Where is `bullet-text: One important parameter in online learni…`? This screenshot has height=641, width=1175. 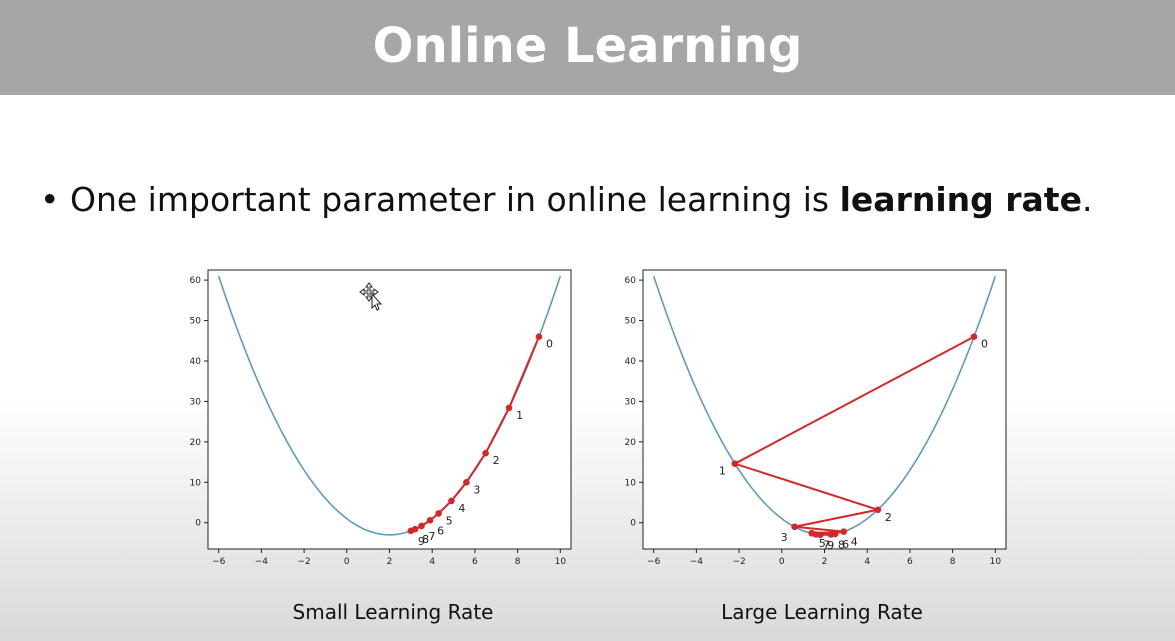
bullet-text: One important parameter in online learni… is located at coordinates (455, 199).